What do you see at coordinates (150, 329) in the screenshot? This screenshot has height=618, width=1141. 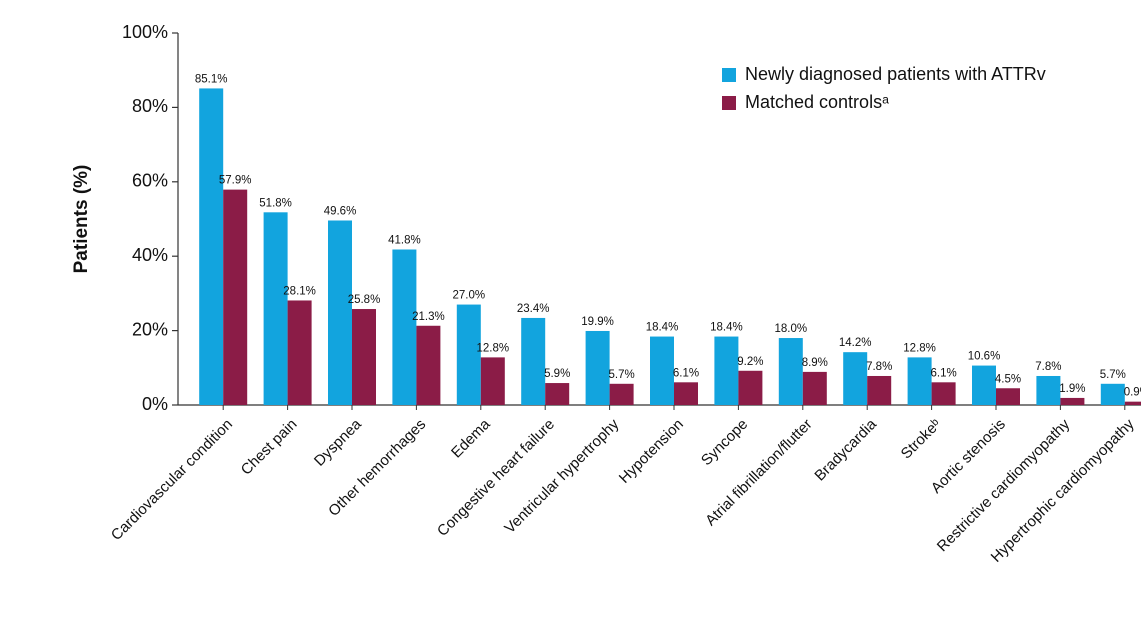 I see `y-tick-label: 20%` at bounding box center [150, 329].